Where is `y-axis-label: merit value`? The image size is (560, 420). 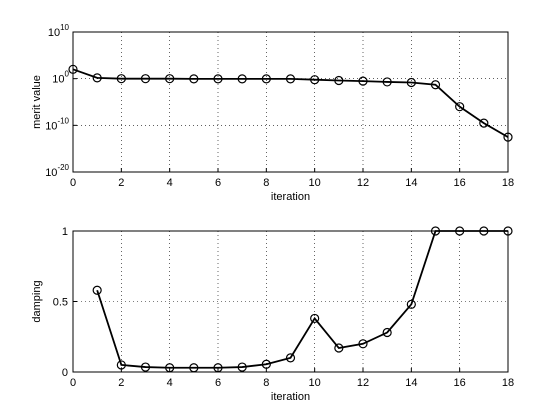 y-axis-label: merit value is located at coordinates (37, 102).